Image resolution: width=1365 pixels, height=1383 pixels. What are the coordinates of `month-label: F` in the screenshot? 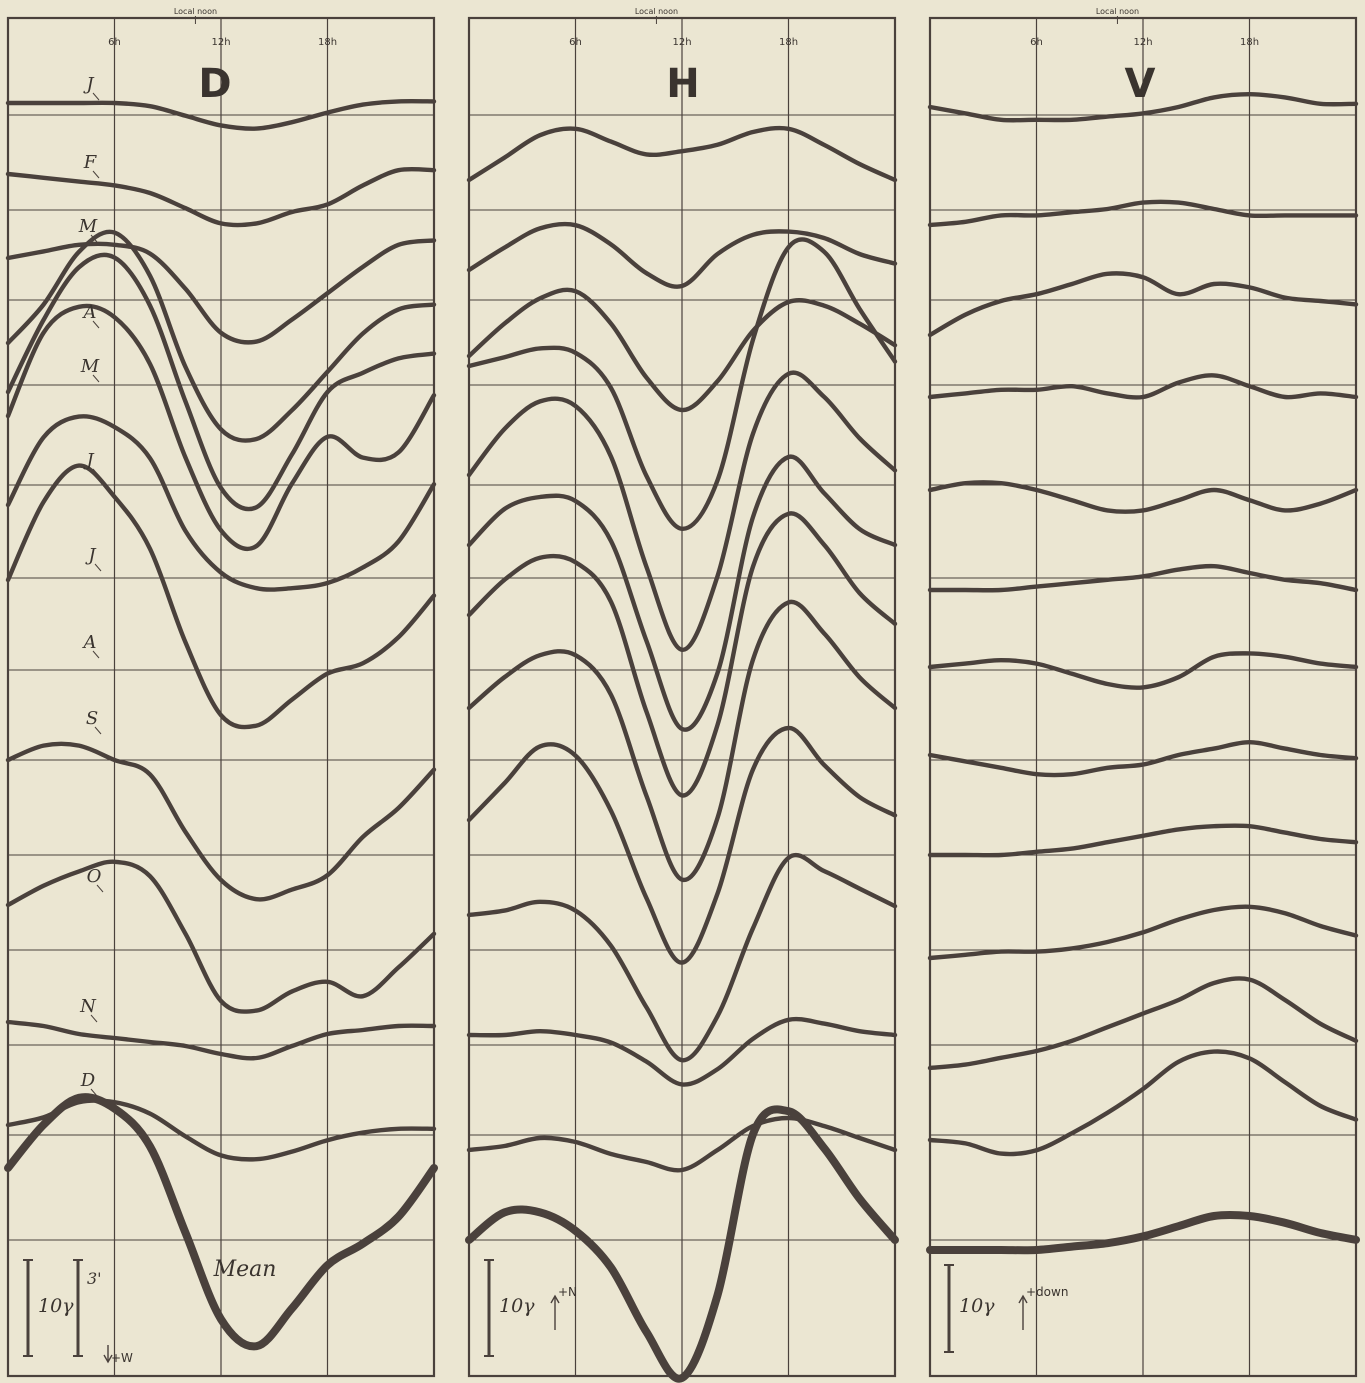 It's located at (90, 162).